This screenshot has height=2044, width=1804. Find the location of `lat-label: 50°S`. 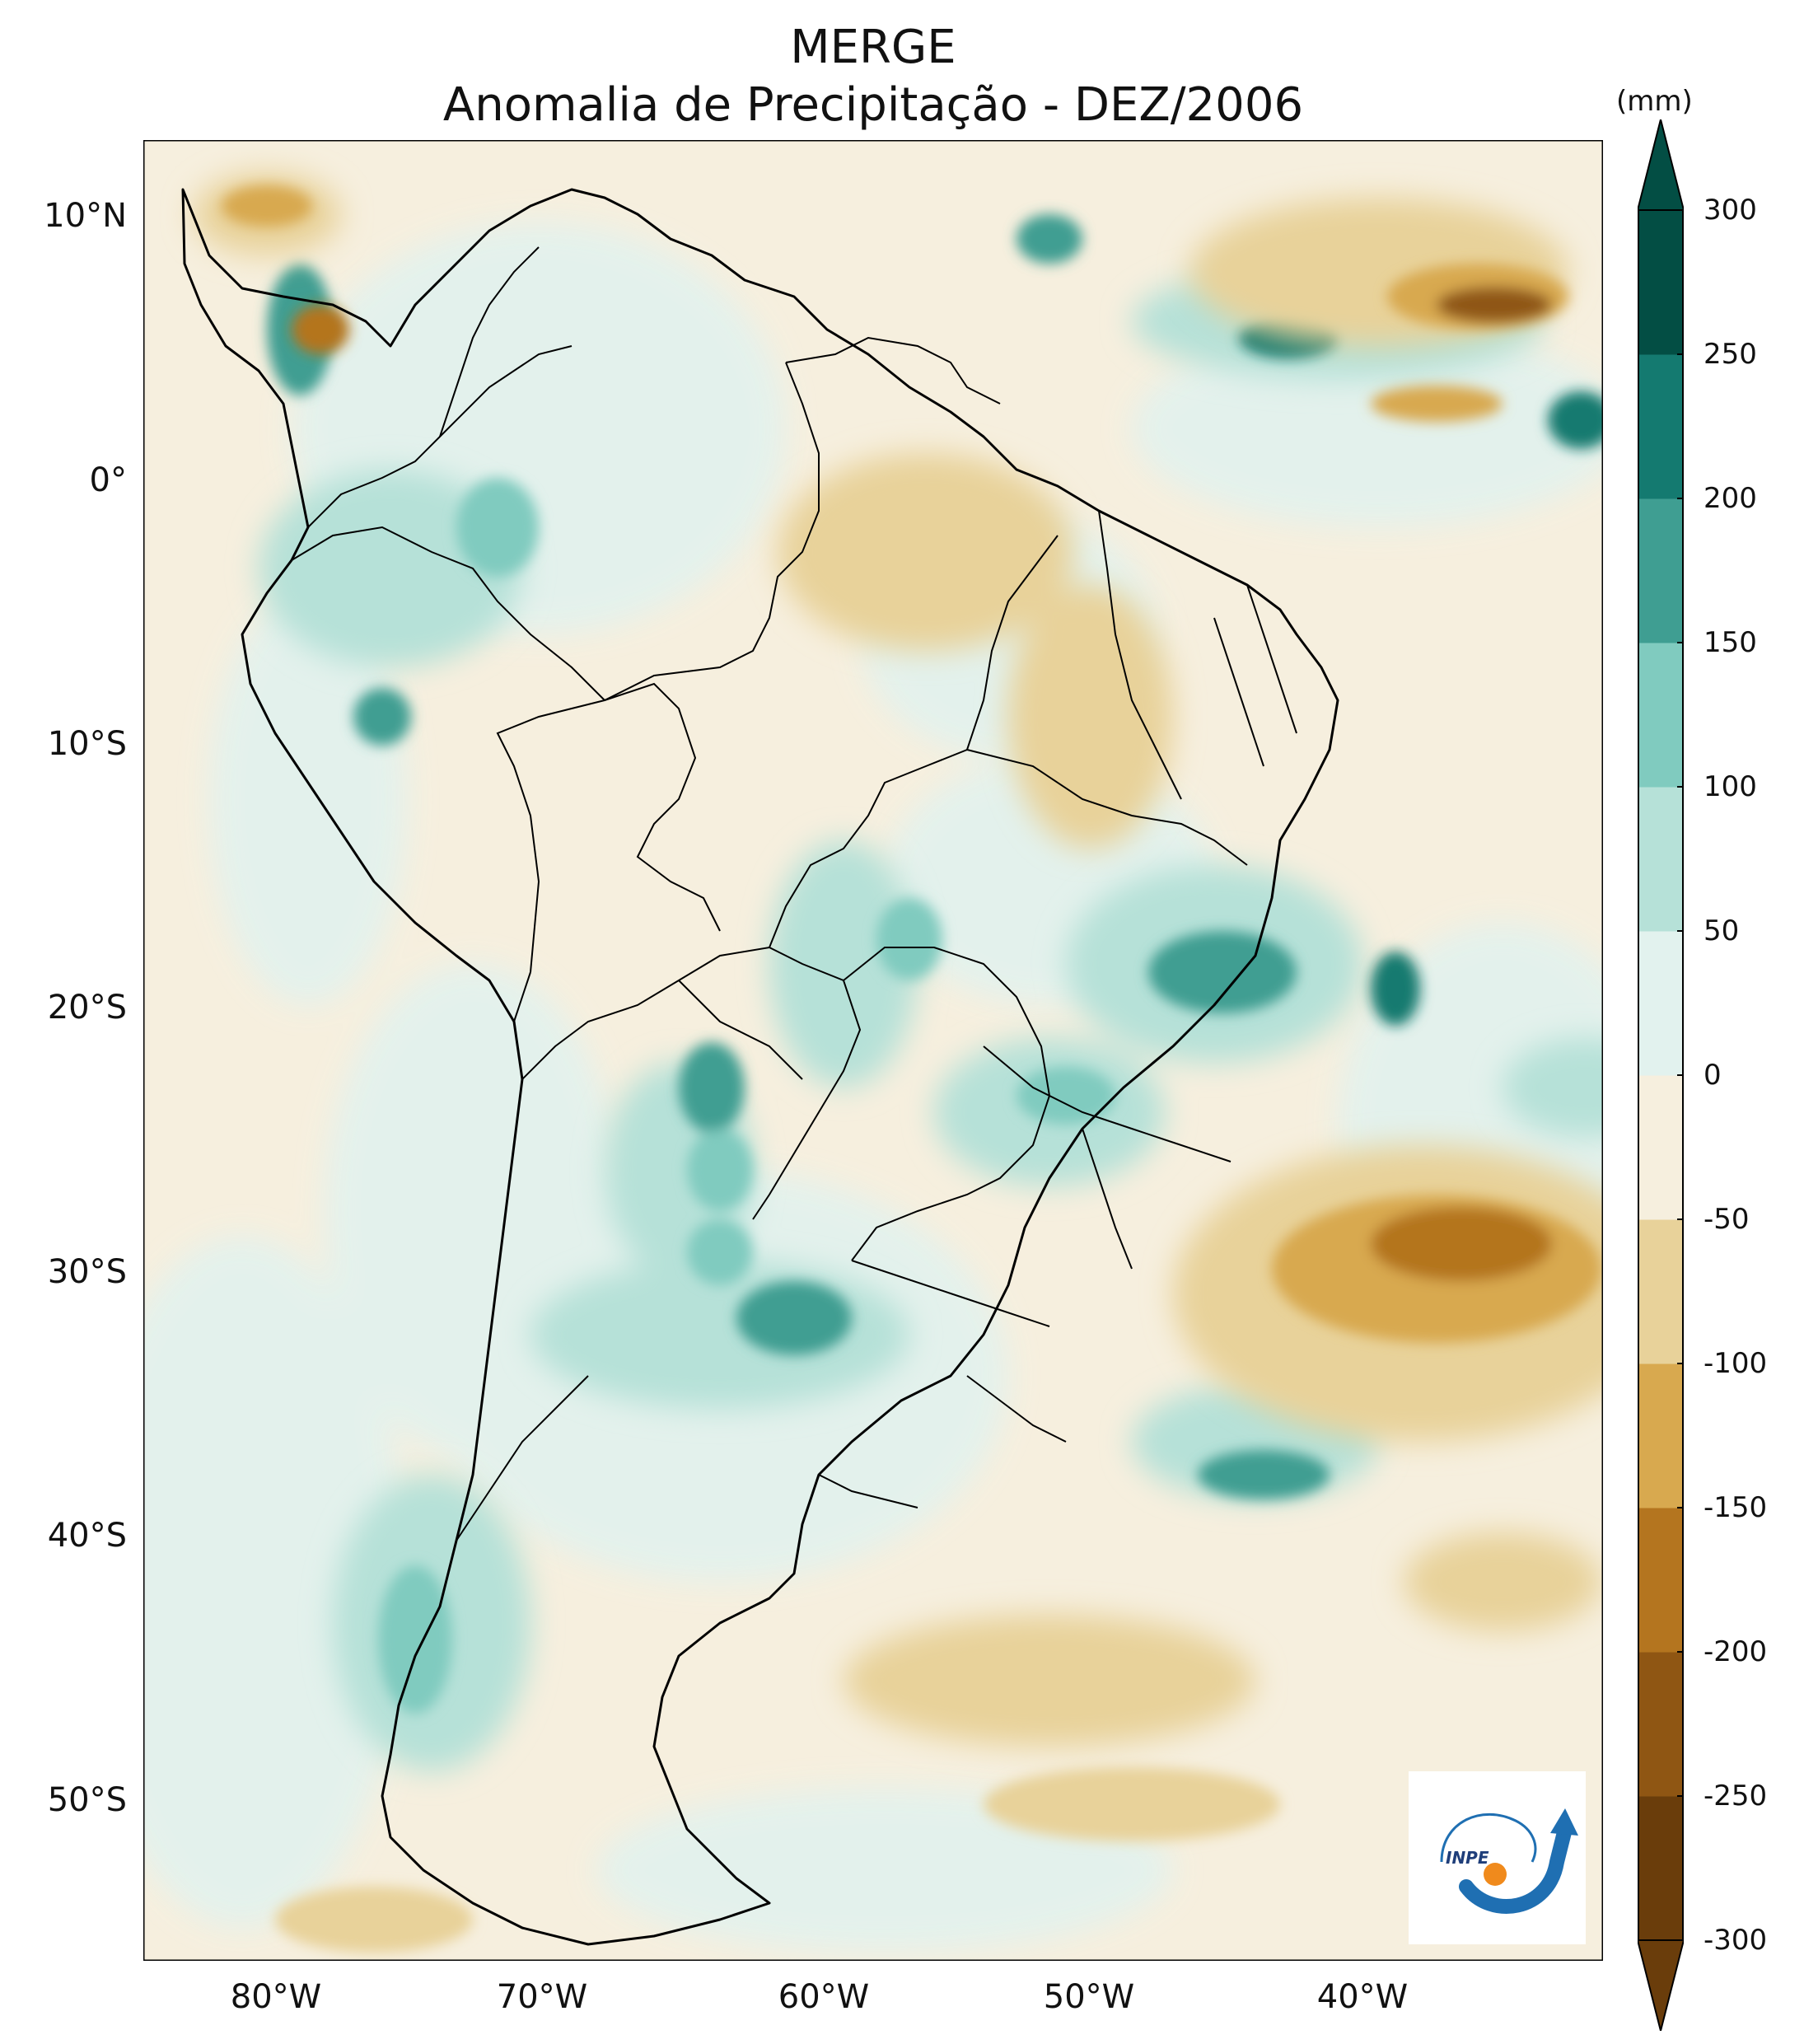

lat-label: 50°S is located at coordinates (87, 1800).